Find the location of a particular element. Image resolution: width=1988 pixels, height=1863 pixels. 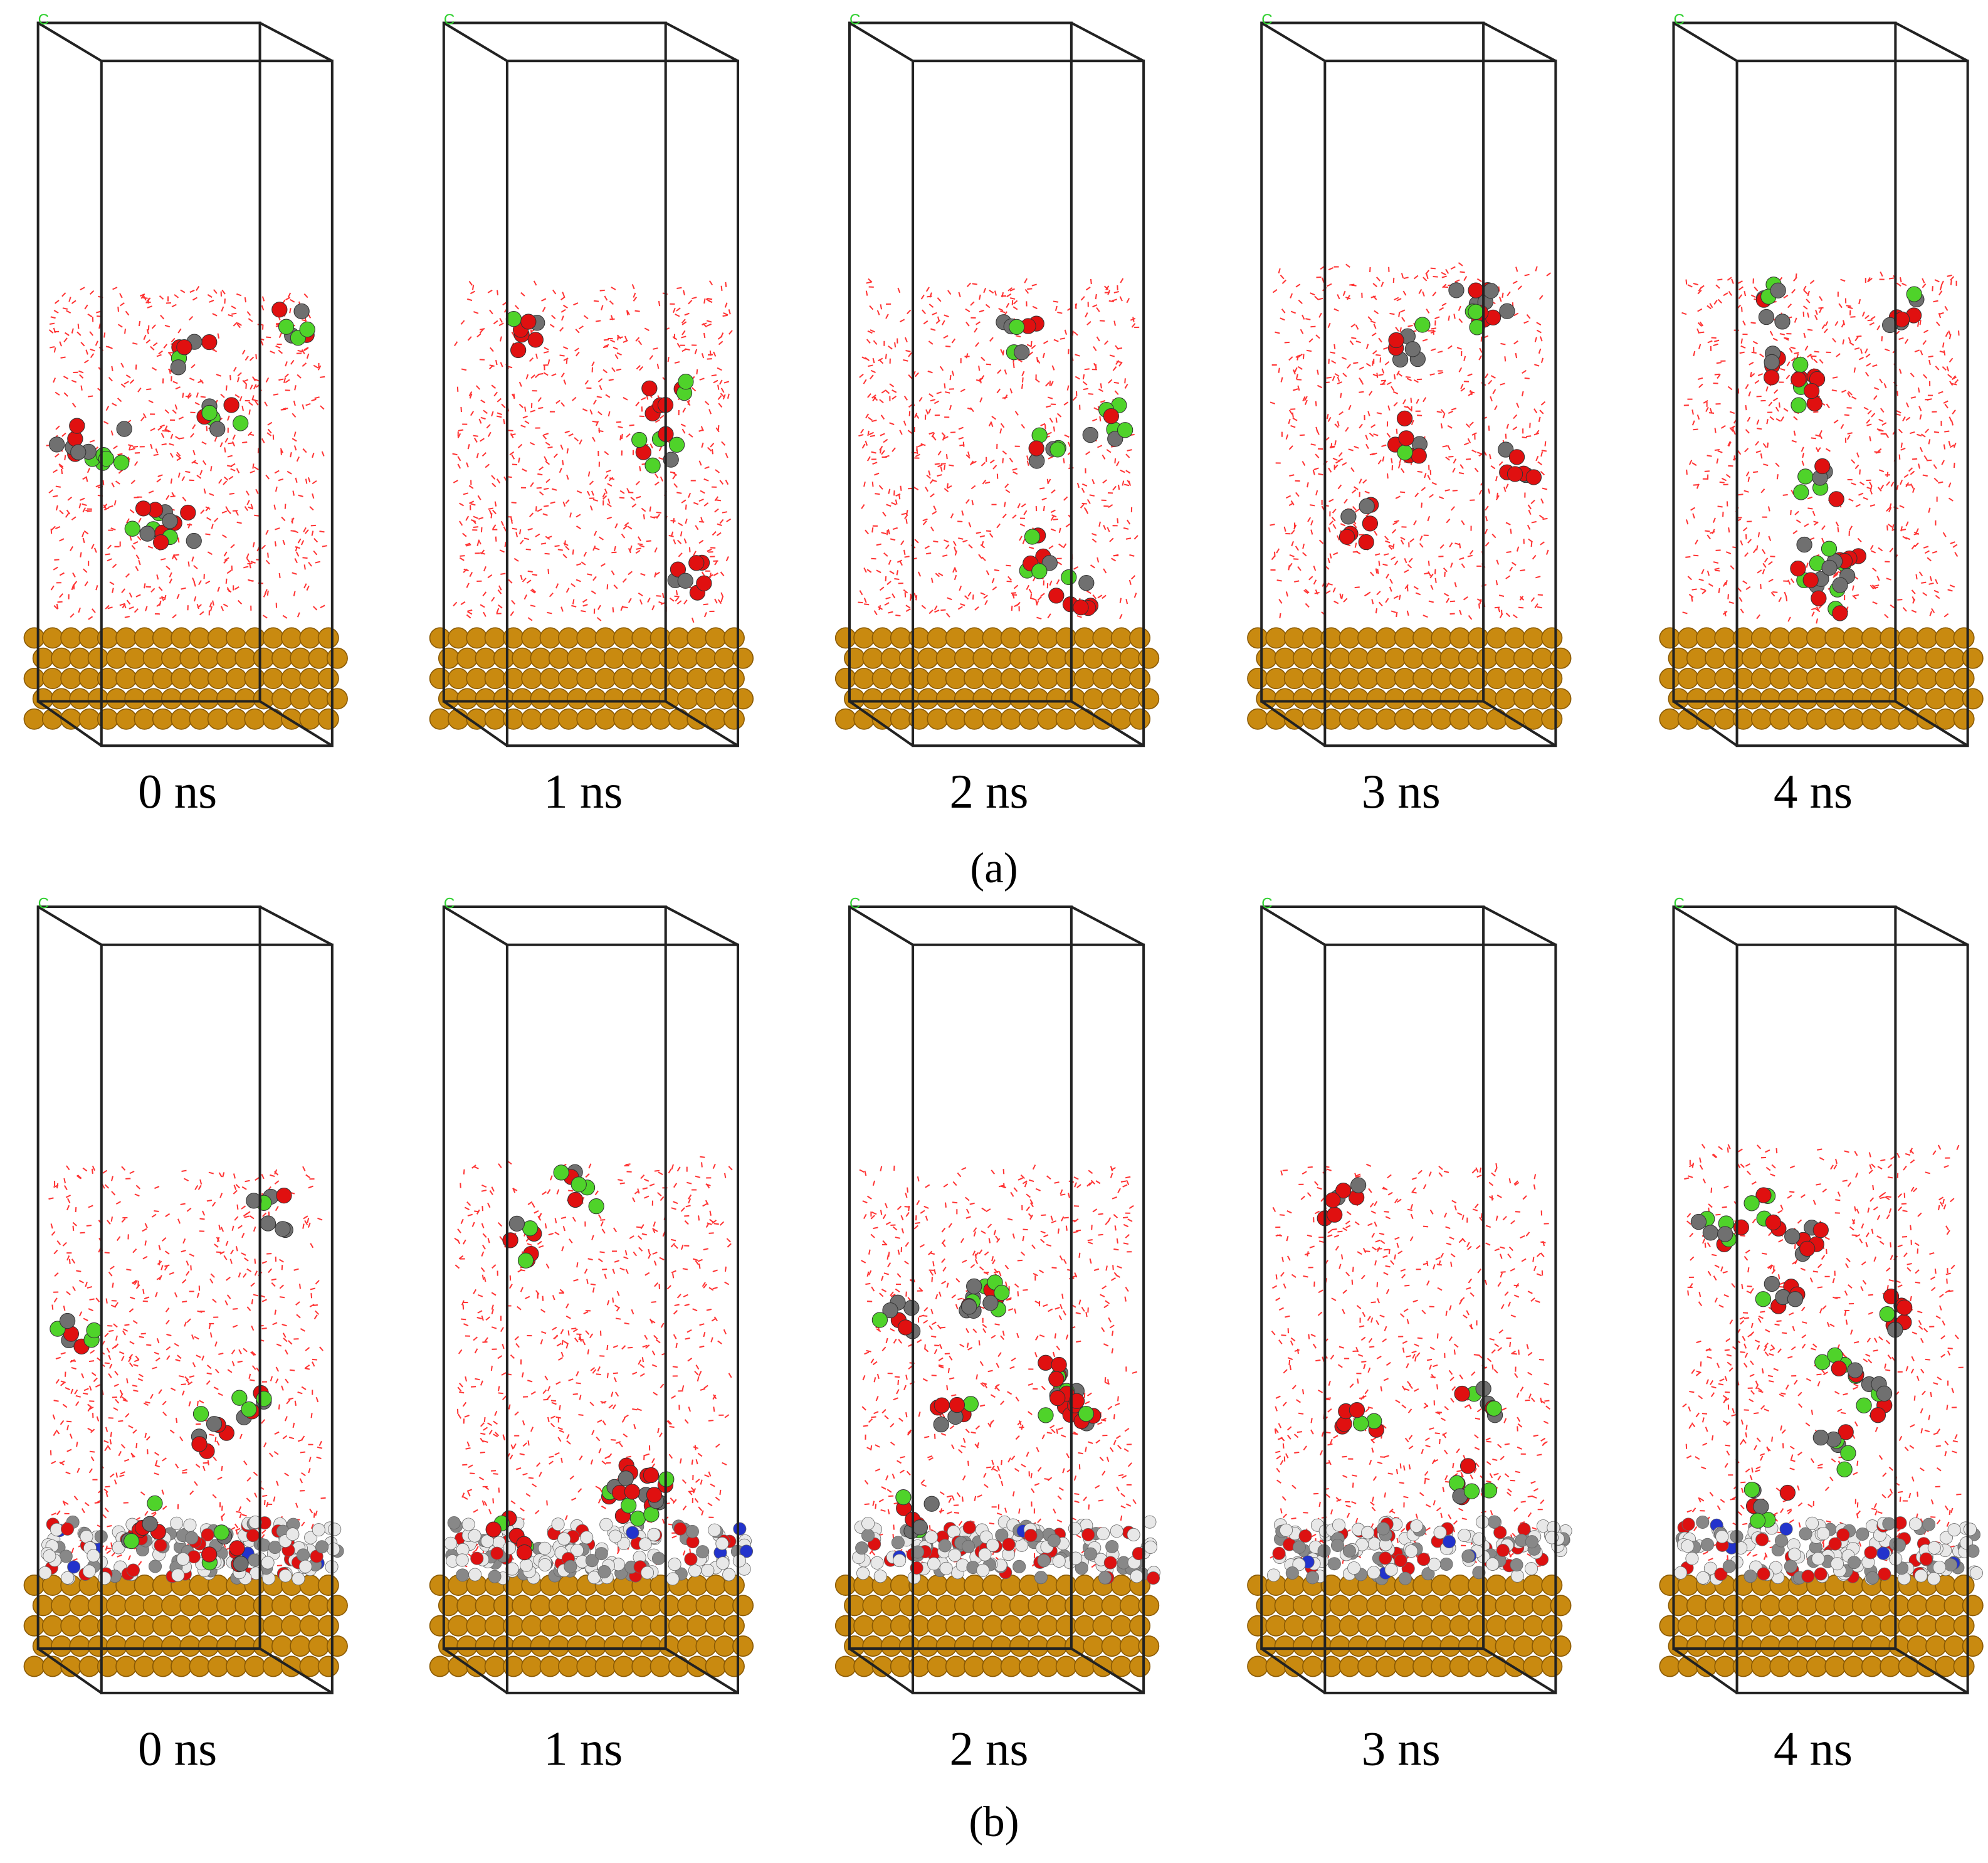

frame-label: 0 ns is located at coordinates (177, 791).